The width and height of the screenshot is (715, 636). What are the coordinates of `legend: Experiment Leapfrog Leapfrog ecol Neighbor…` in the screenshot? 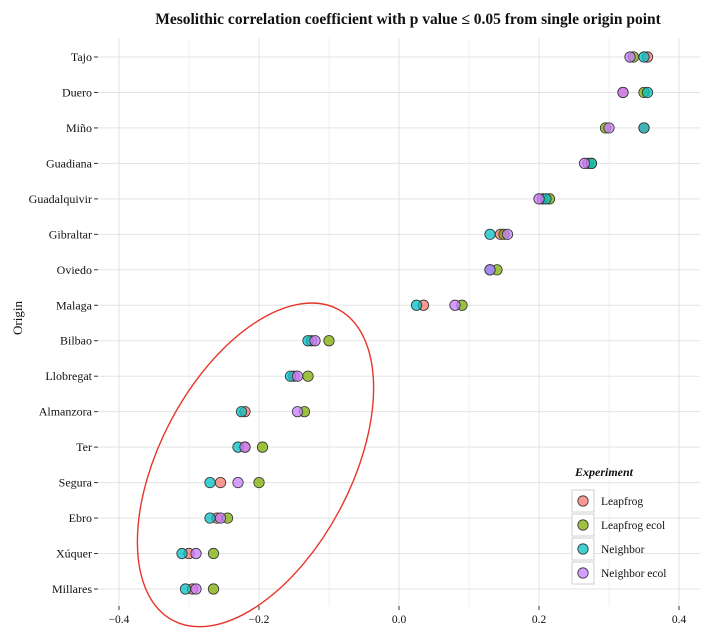 It's located at (618, 525).